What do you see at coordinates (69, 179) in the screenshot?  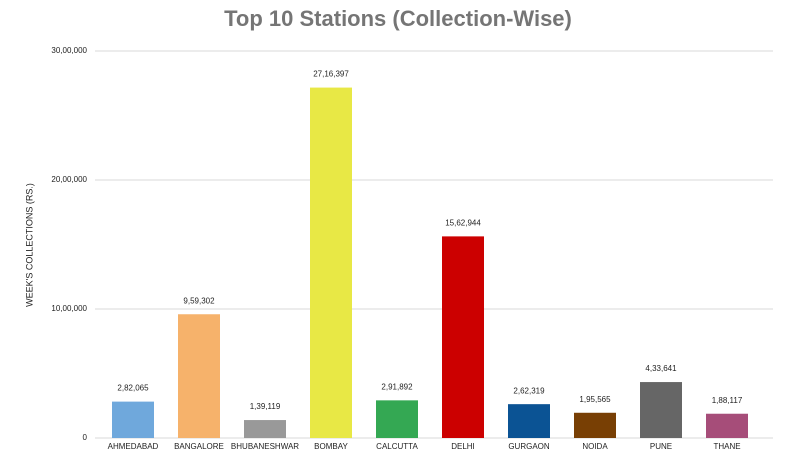 I see `y-tick-label: 20,00,000` at bounding box center [69, 179].